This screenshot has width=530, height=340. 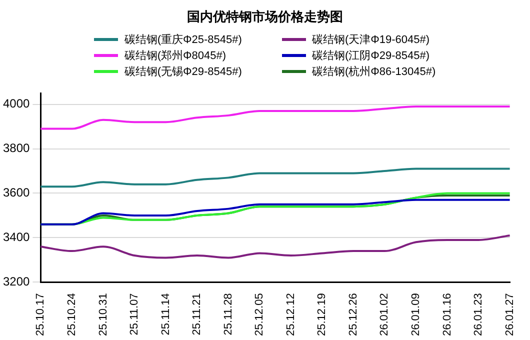 What do you see at coordinates (197, 314) in the screenshot?
I see `x-tick-label: 25.11.21` at bounding box center [197, 314].